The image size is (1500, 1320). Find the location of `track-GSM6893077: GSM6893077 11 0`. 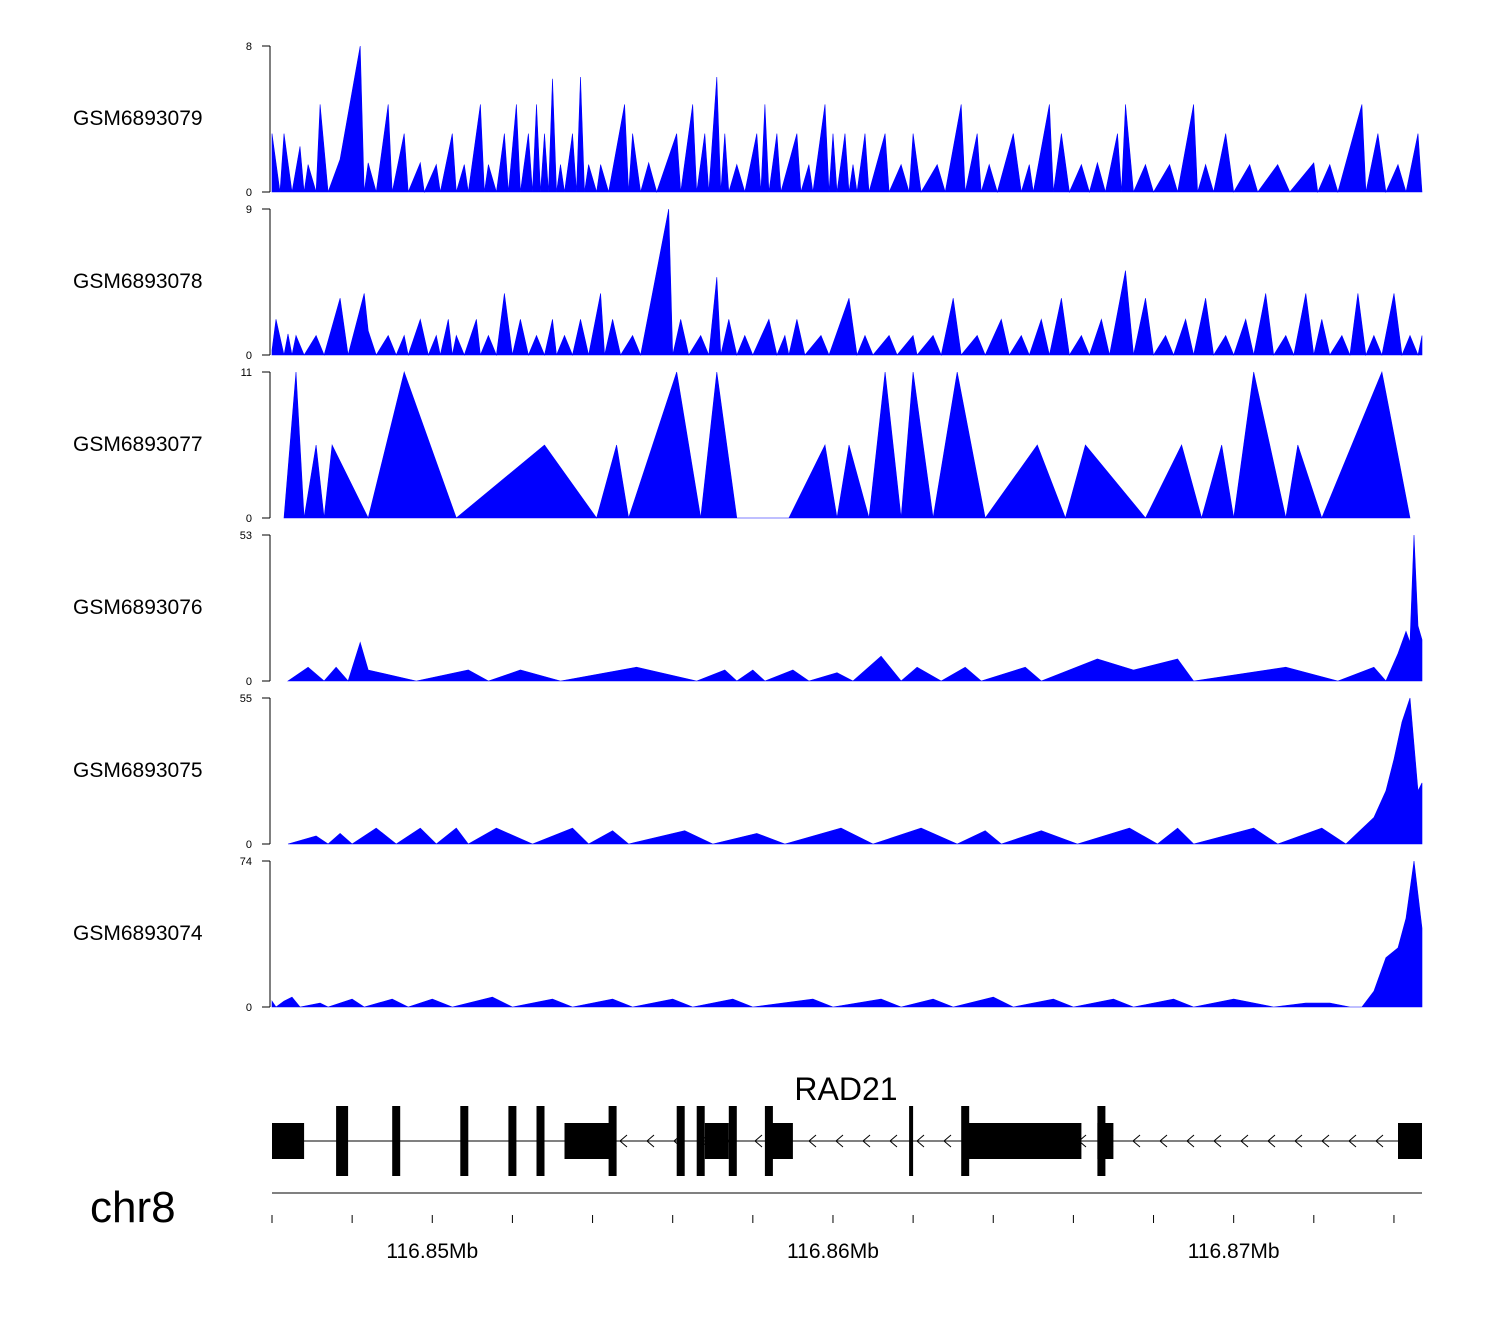

track-GSM6893077: GSM6893077 11 0 is located at coordinates (742, 446).